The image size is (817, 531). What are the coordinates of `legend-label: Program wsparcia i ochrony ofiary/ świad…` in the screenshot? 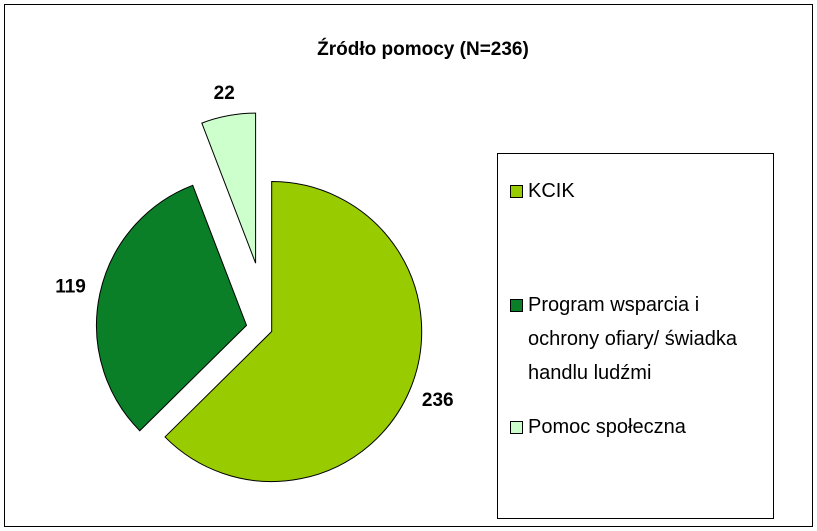 It's located at (632, 339).